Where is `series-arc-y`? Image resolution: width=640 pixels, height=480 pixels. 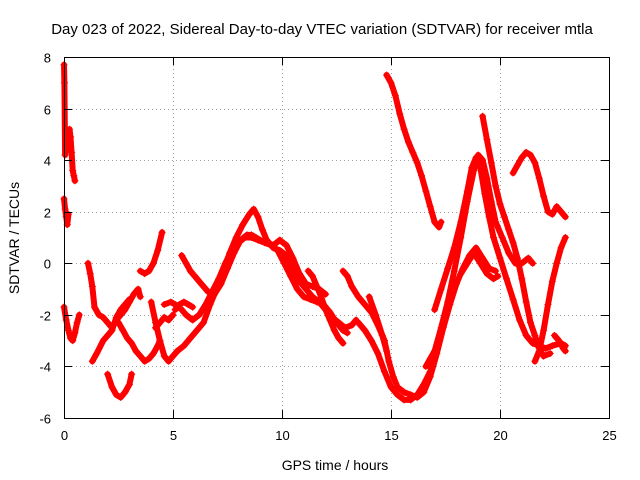
series-arc-y is located at coordinates (560, 343).